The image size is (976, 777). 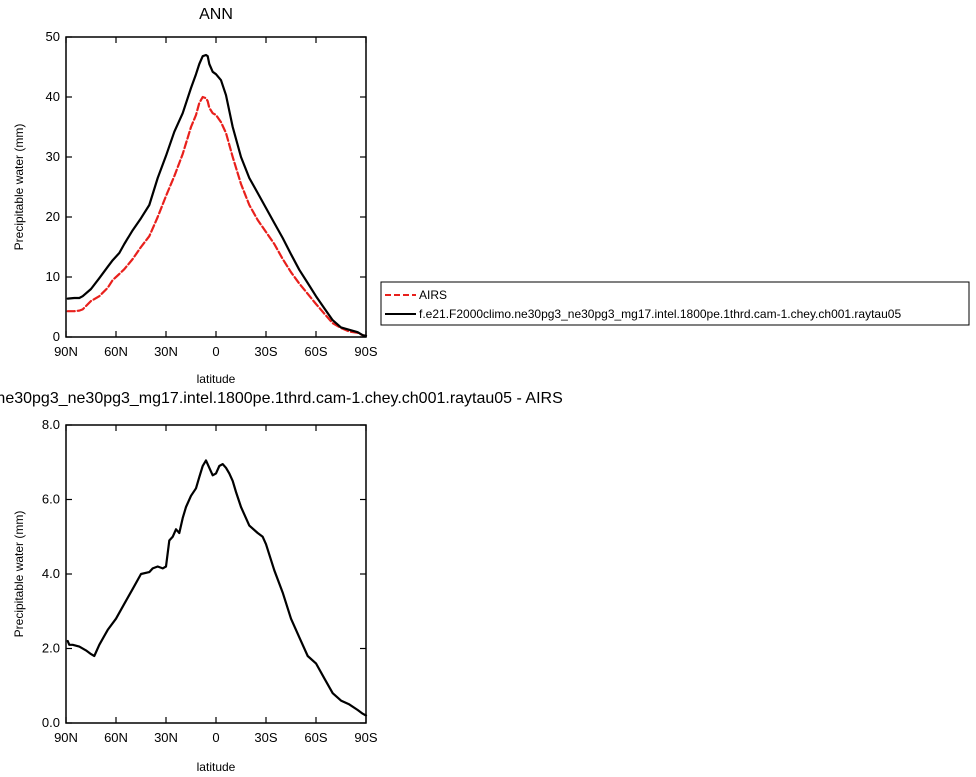 What do you see at coordinates (216, 767) in the screenshot?
I see `chart-bottom-xlabel: latitude` at bounding box center [216, 767].